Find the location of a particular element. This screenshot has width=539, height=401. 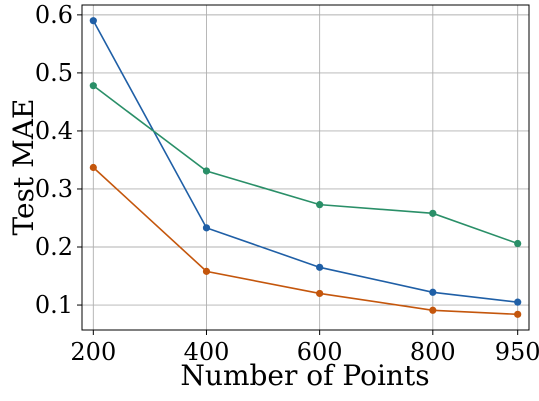

y-tick-label: 0.4 is located at coordinates (54, 131).